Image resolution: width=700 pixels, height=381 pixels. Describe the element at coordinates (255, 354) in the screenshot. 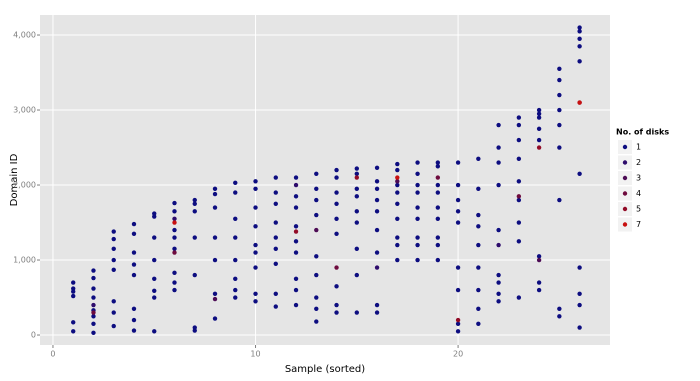

I see `x-tick-label: 10` at that location.